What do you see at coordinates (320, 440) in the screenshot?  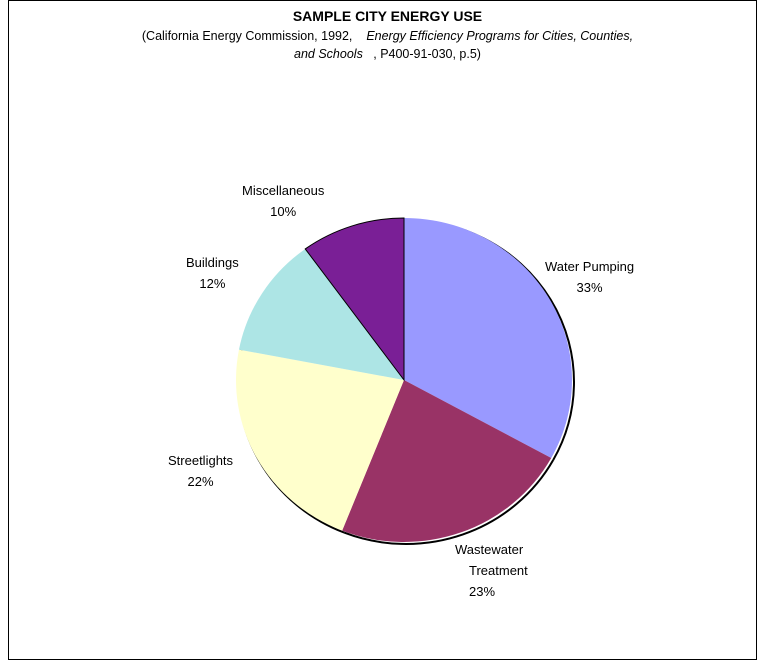 I see `pie-slice-streetlights` at bounding box center [320, 440].